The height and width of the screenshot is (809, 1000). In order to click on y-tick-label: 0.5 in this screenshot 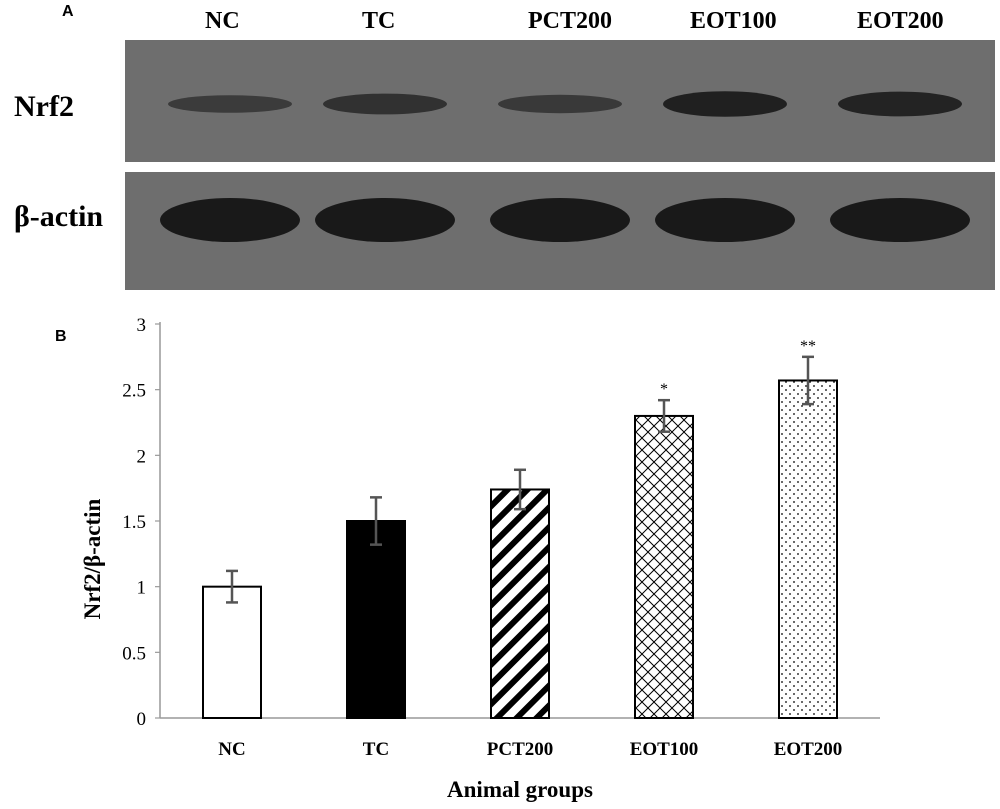, I will do `click(134, 653)`.